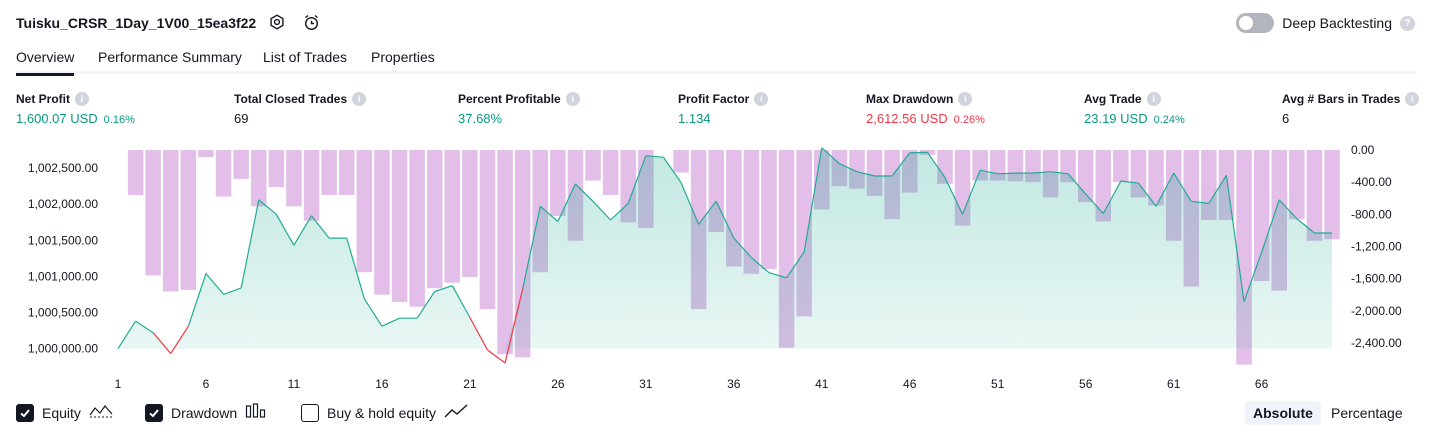 The height and width of the screenshot is (438, 1431). What do you see at coordinates (1376, 311) in the screenshot?
I see `right-axis-tick-label: -2,000.00` at bounding box center [1376, 311].